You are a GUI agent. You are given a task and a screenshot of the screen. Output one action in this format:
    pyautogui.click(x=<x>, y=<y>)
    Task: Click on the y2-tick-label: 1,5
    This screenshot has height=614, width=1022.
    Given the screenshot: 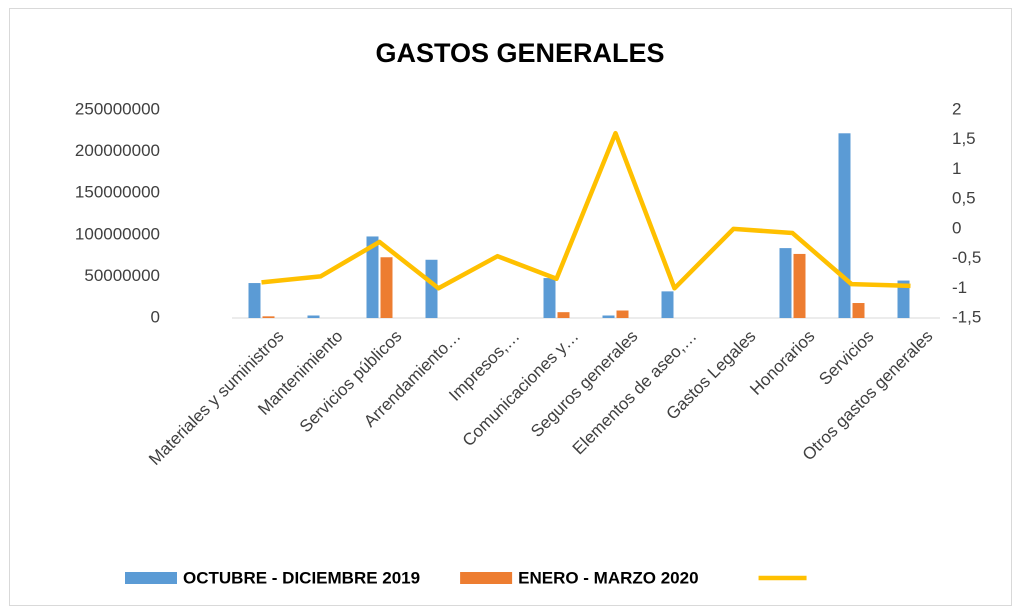 What is the action you would take?
    pyautogui.click(x=964, y=138)
    